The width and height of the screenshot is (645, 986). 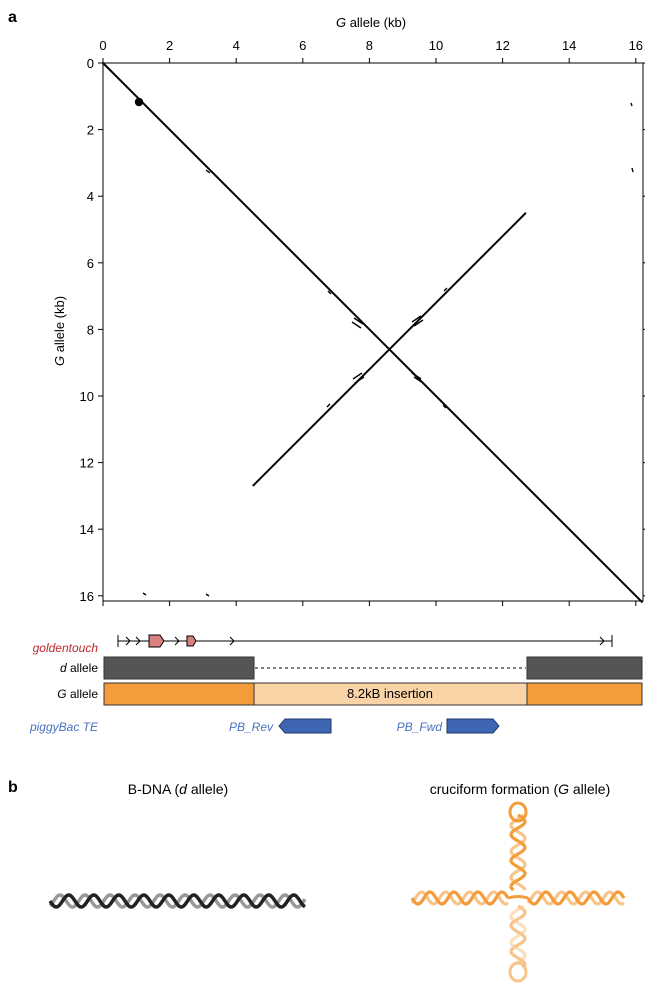 I want to click on y-tick-label: 12, so click(x=87, y=463).